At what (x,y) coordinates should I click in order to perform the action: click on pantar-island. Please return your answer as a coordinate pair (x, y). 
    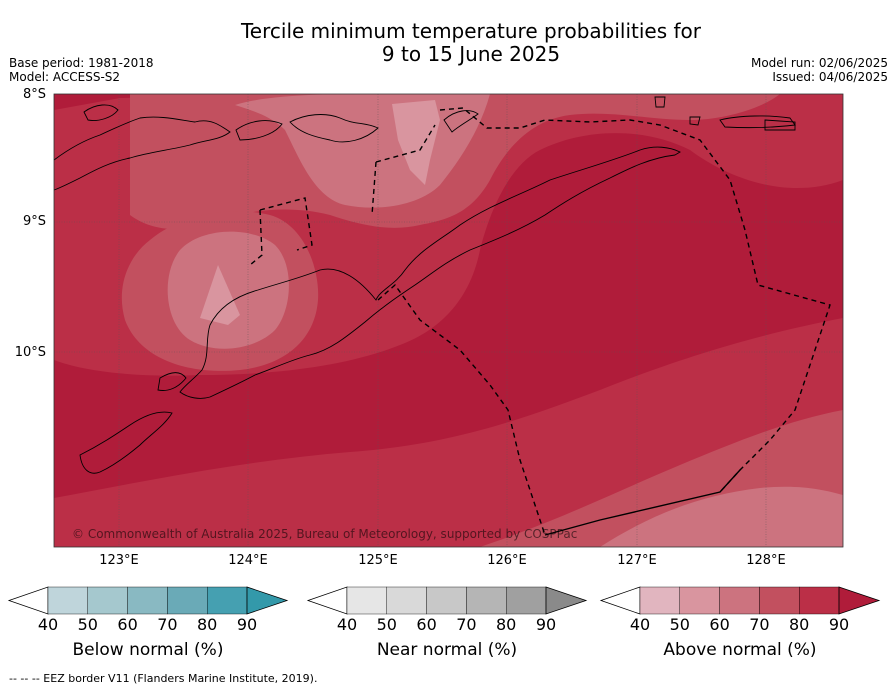
    Looking at the image, I should click on (259, 130).